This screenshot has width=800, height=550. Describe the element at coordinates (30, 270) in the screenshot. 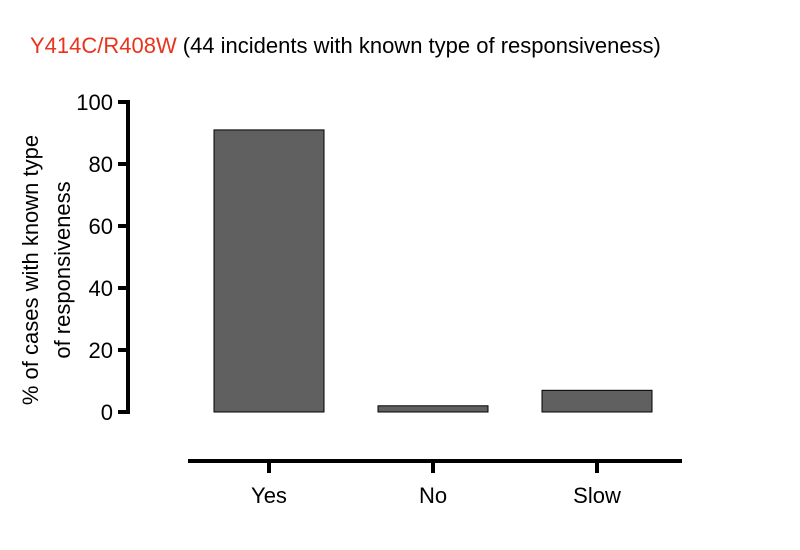

I see `y-axis-label: % of cases with known type` at that location.